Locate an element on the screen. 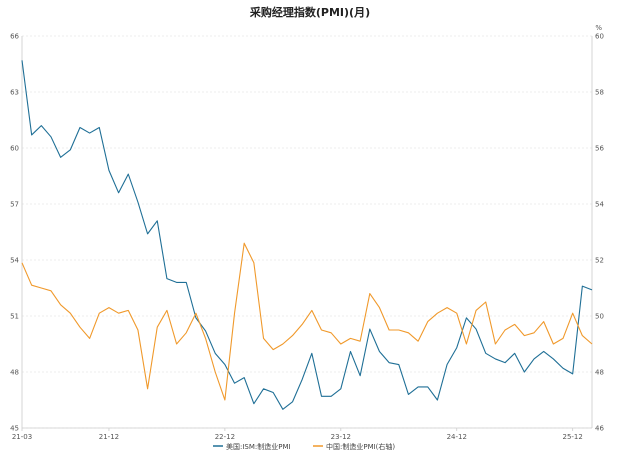  y-right-tick-label: 50 is located at coordinates (599, 317).